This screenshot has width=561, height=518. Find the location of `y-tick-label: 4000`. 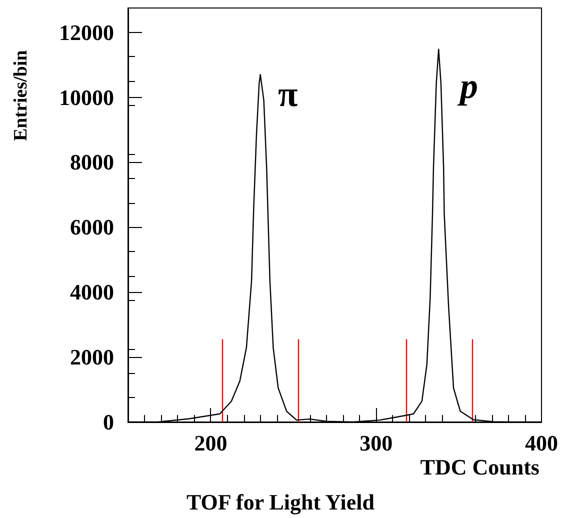

y-tick-label: 4000 is located at coordinates (92, 292).